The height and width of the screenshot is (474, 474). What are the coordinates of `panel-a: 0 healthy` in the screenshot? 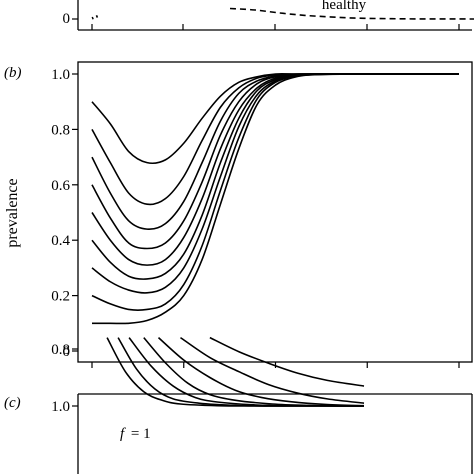 It's located at (268, 15).